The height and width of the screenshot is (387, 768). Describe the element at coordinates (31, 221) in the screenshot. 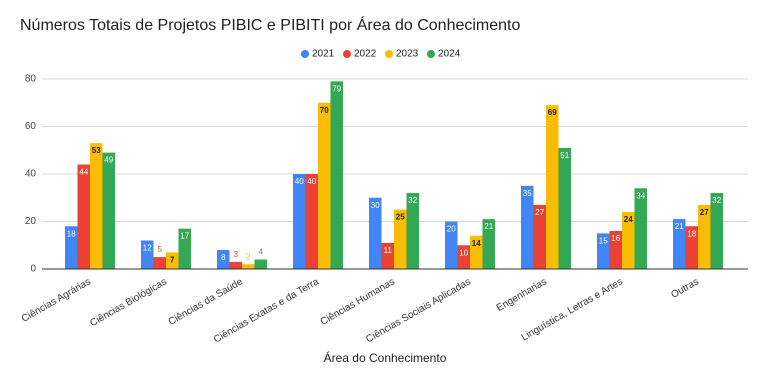

I see `y-tick-label: 20` at that location.